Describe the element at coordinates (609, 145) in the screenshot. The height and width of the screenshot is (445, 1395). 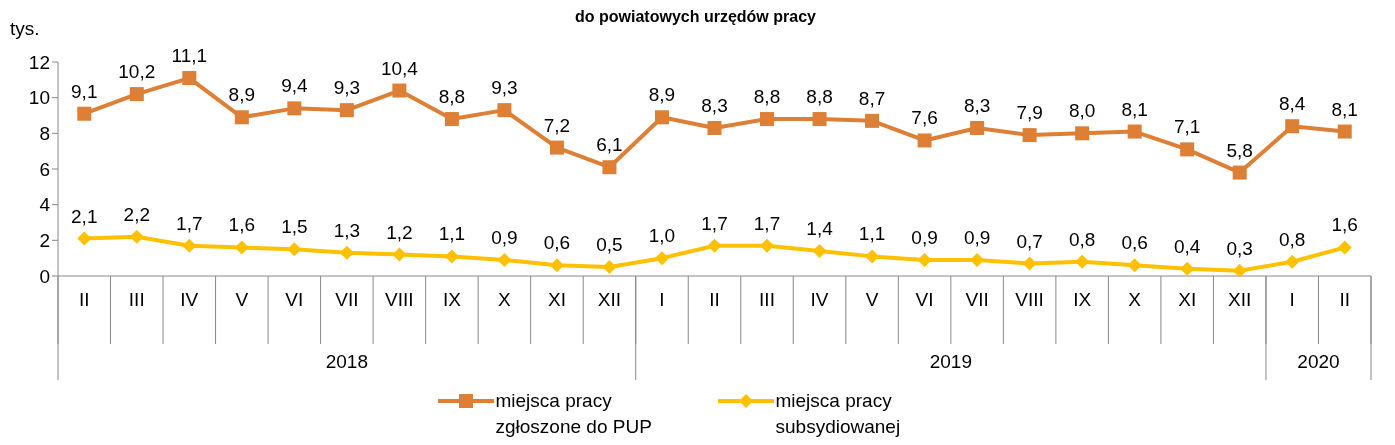
I see `data-label: 6,1` at that location.